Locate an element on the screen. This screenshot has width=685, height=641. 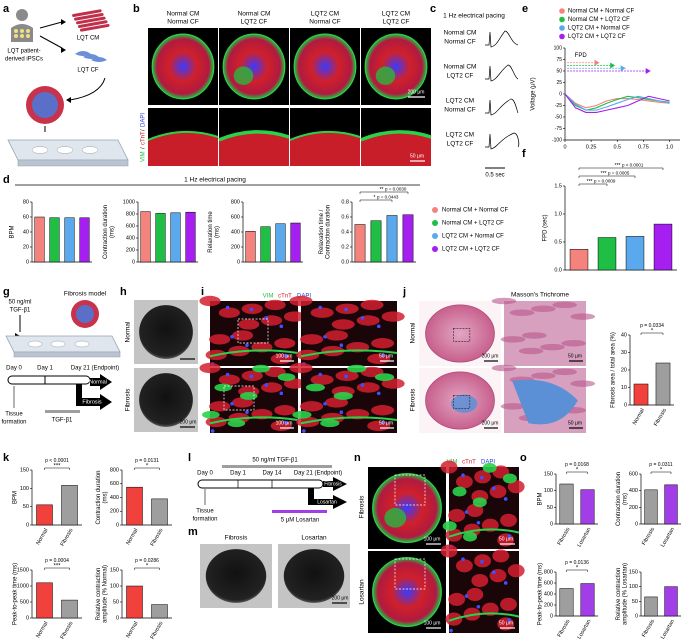
stain-label: / is located at coordinates (144, 148).